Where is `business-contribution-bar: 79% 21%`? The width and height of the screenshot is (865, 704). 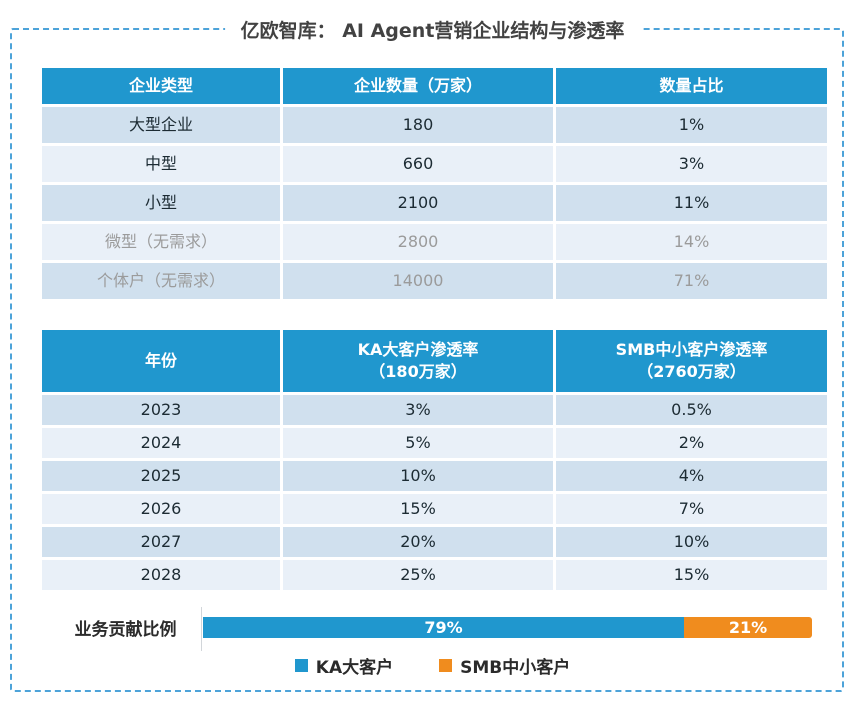
business-contribution-bar: 79% 21% is located at coordinates (507, 627).